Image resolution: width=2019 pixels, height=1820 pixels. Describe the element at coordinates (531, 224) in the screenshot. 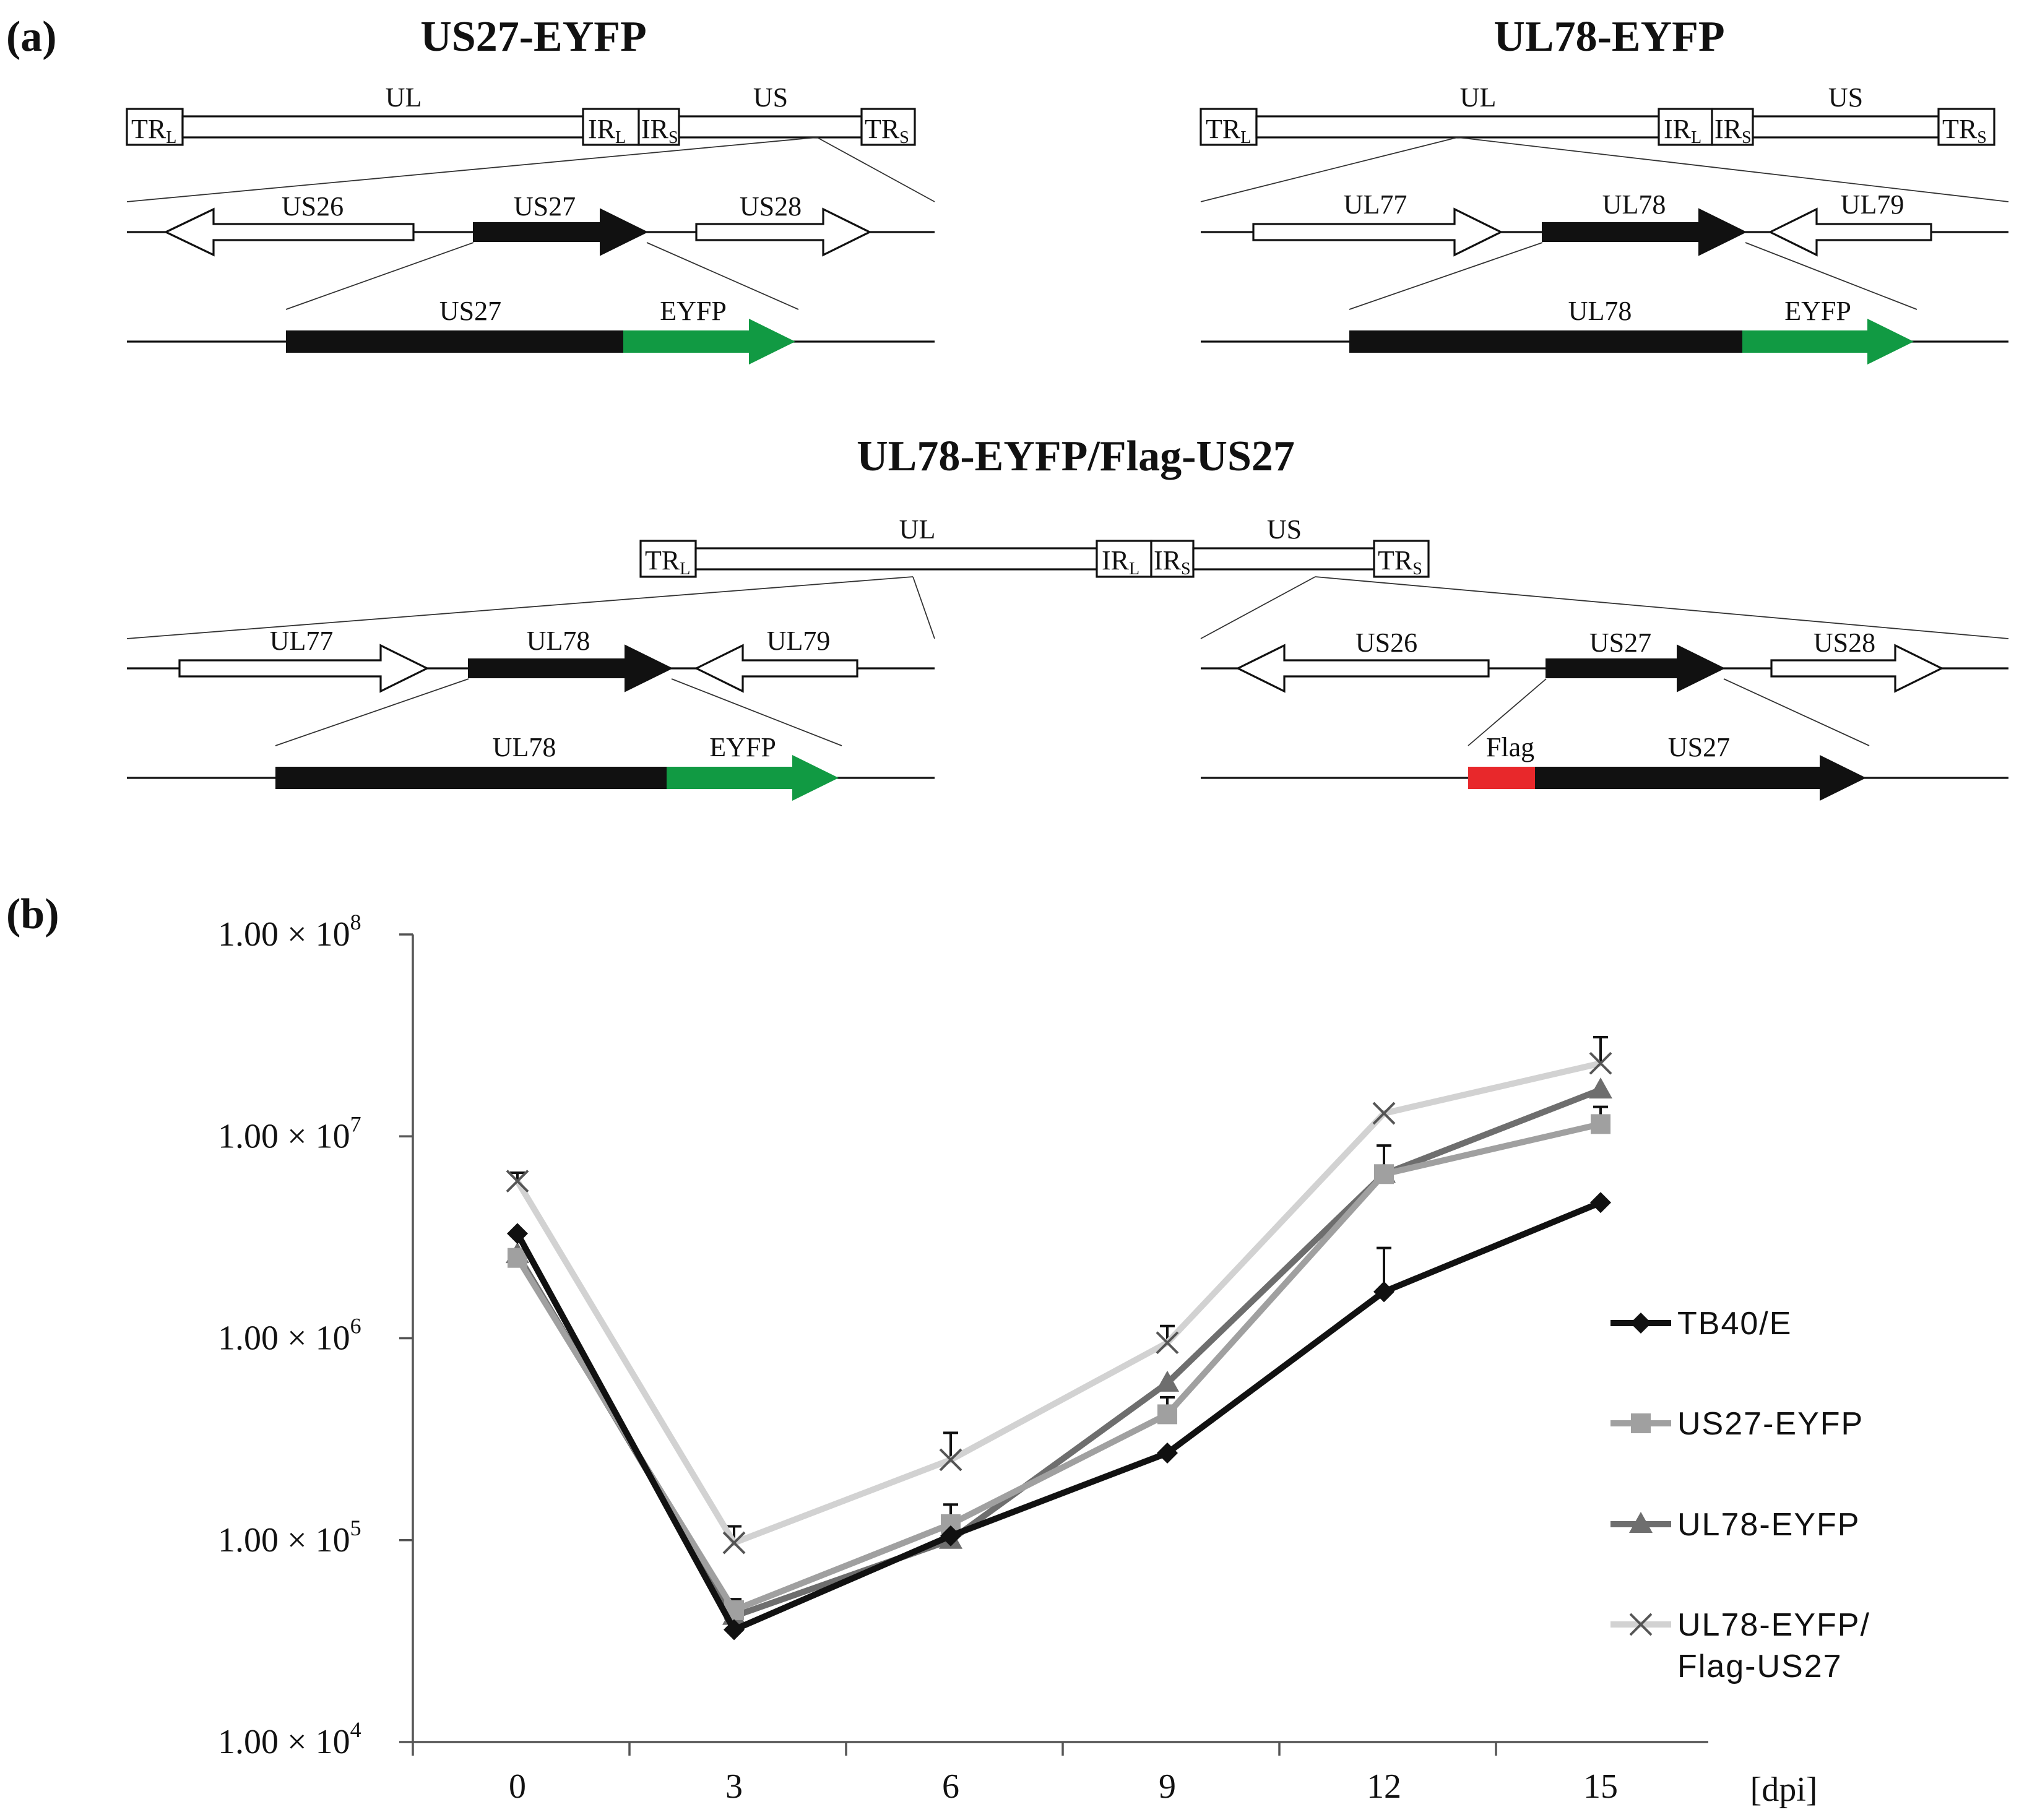

I see `orf-map: US26 US27 US28` at that location.